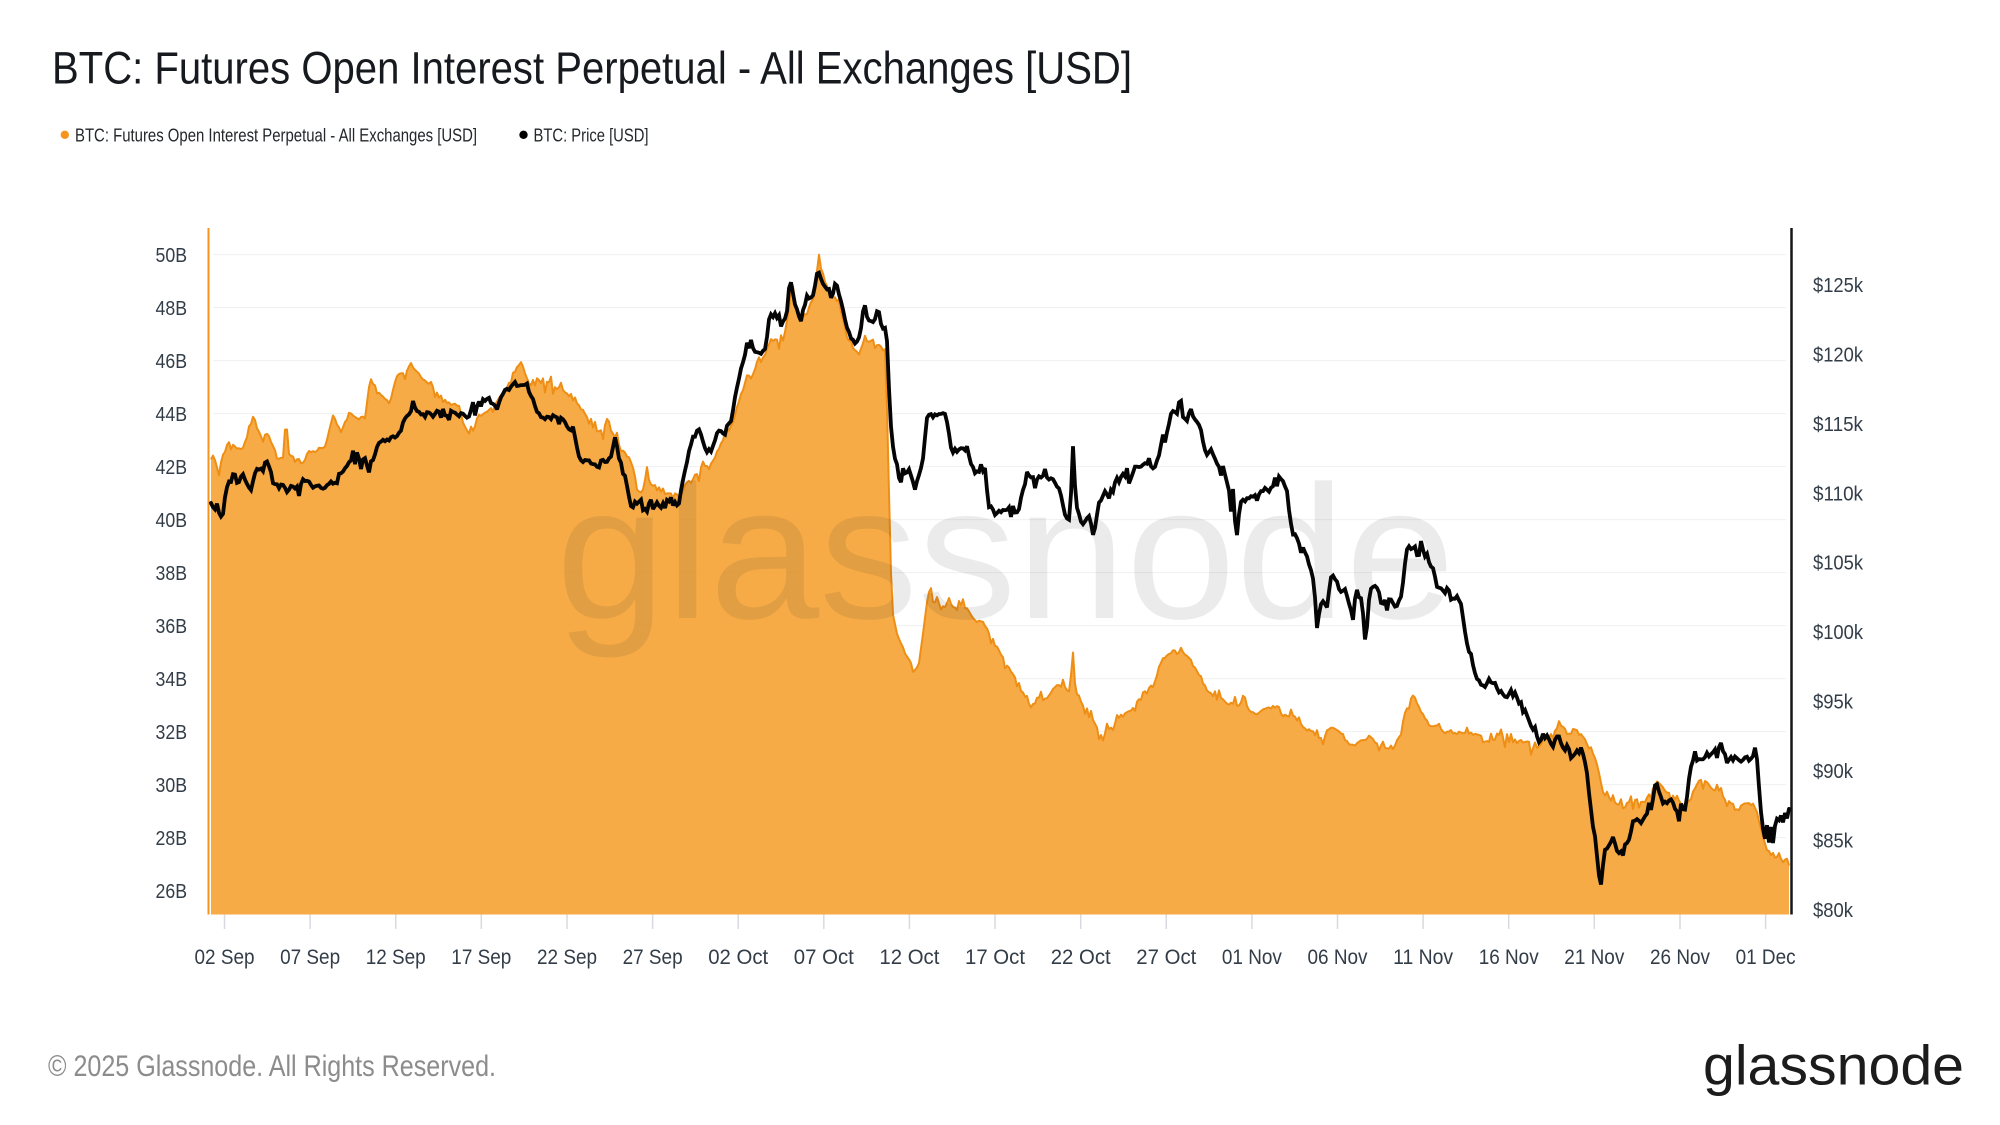 The image size is (2000, 1125). Describe the element at coordinates (909, 957) in the screenshot. I see `svg-text: 12 Oct` at that location.